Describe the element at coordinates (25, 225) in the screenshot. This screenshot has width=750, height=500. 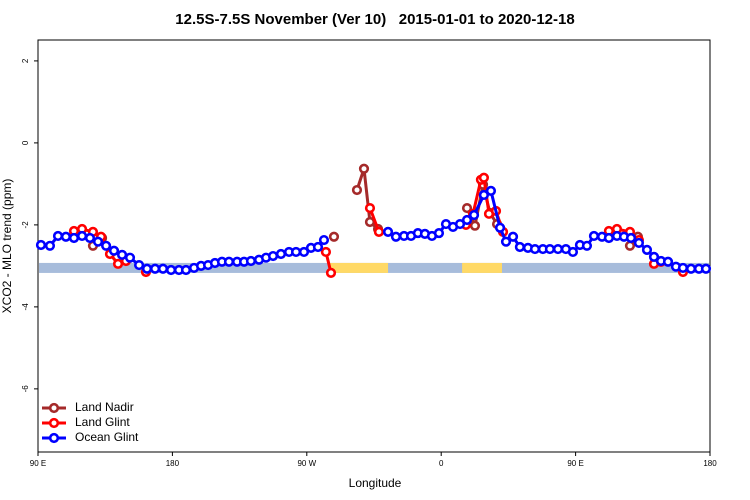
I see `y-tick-label: -2` at that location.